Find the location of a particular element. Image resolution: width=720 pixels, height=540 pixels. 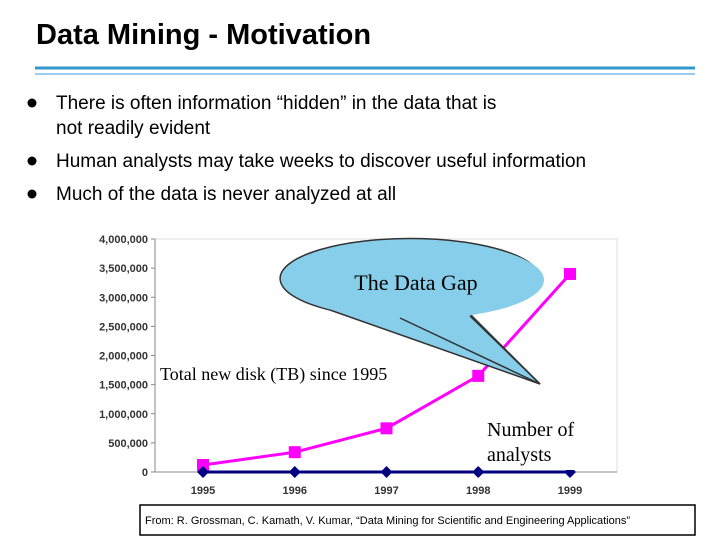

y-tick-label: 3,000,000 is located at coordinates (123, 298).